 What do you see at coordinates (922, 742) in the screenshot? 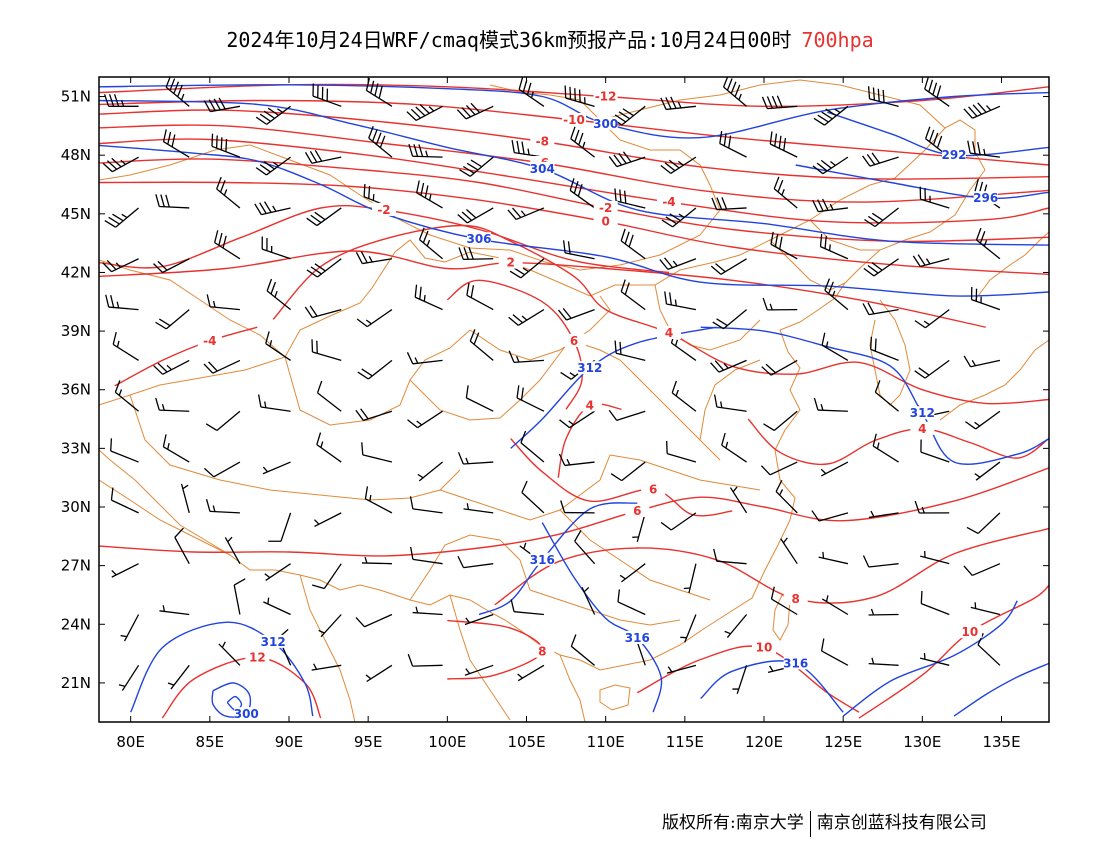
I see `x-tick-label-10: 130E` at bounding box center [922, 742].